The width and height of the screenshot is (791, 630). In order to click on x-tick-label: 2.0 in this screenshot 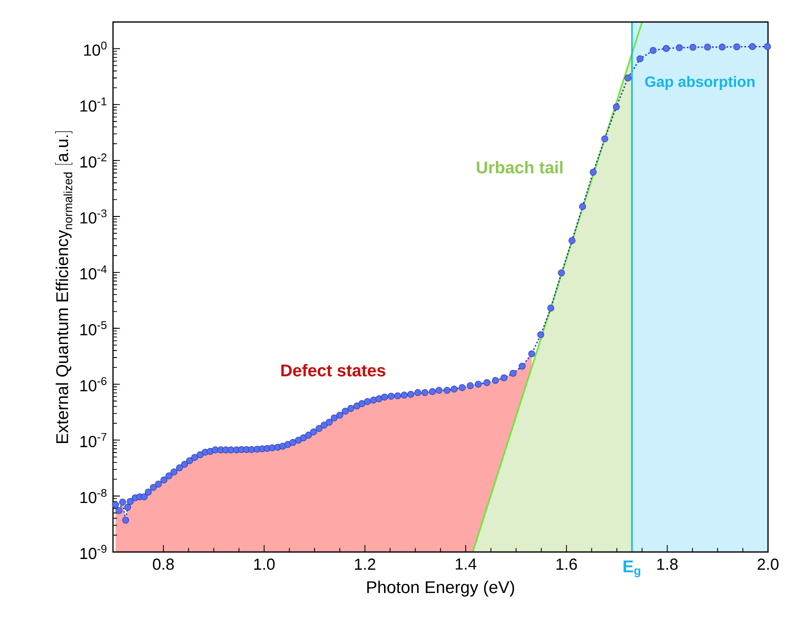, I will do `click(768, 564)`.